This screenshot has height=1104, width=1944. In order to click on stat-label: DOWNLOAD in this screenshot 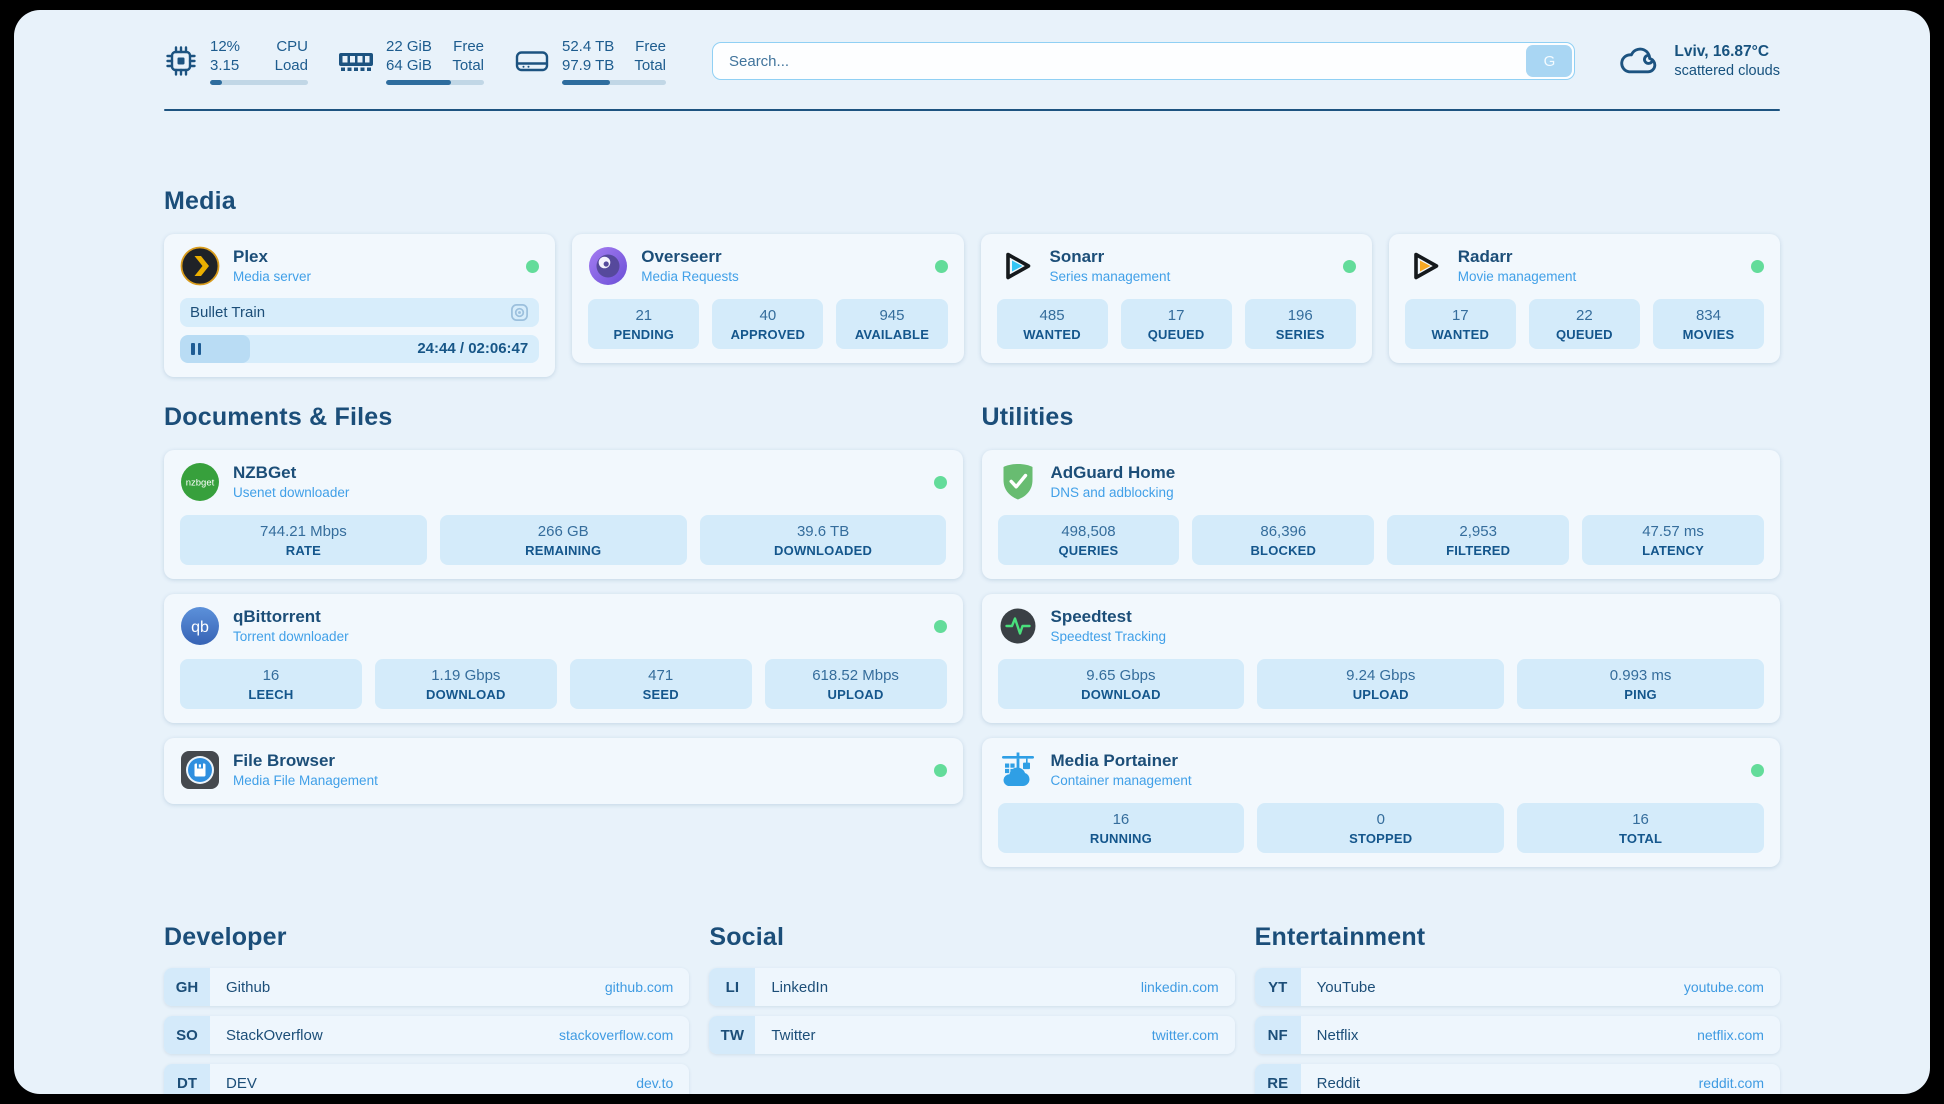, I will do `click(1121, 694)`.